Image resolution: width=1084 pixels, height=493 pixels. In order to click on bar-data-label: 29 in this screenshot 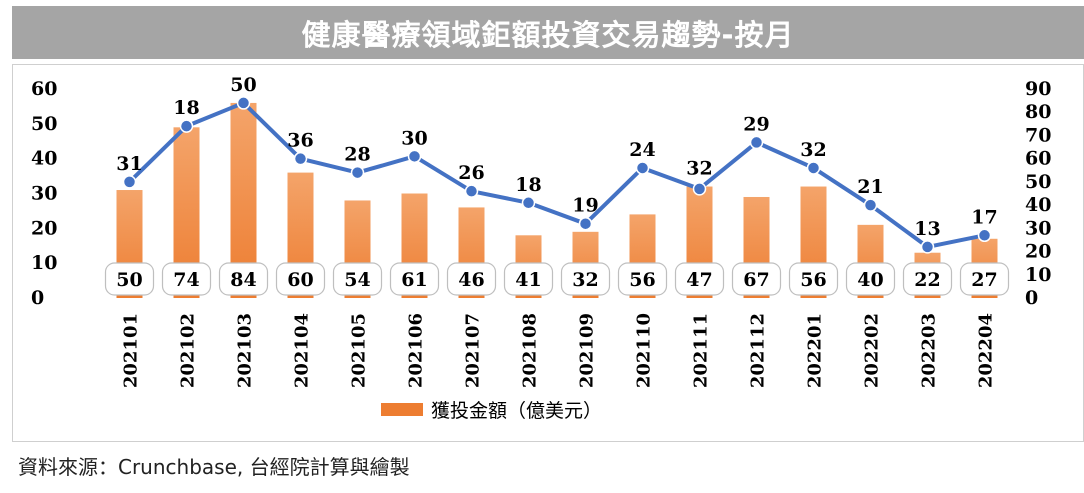, I will do `click(756, 124)`.